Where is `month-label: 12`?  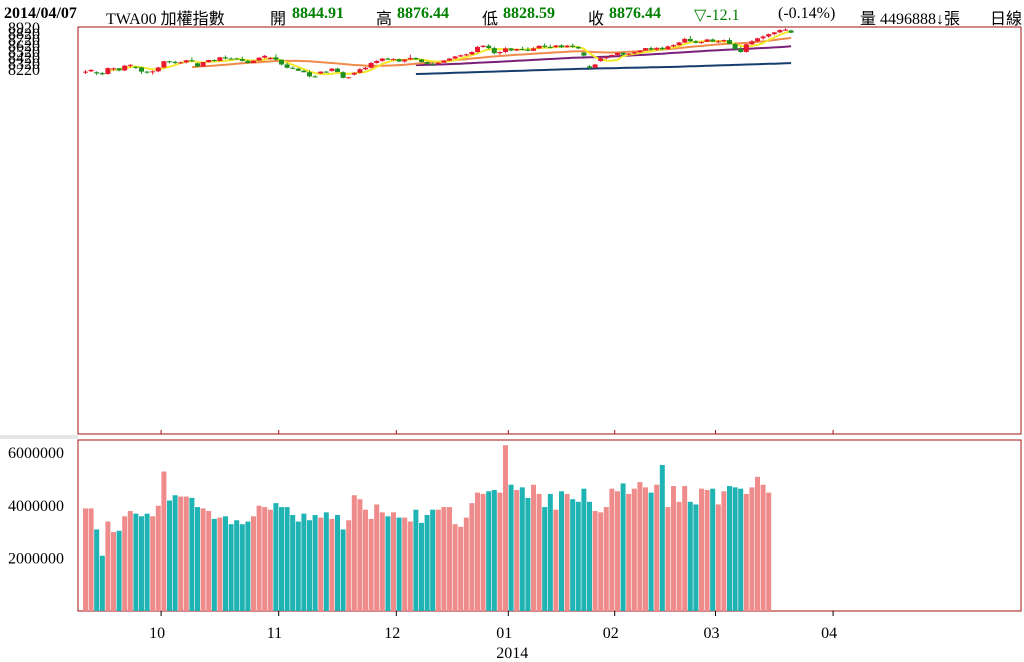 month-label: 12 is located at coordinates (392, 633).